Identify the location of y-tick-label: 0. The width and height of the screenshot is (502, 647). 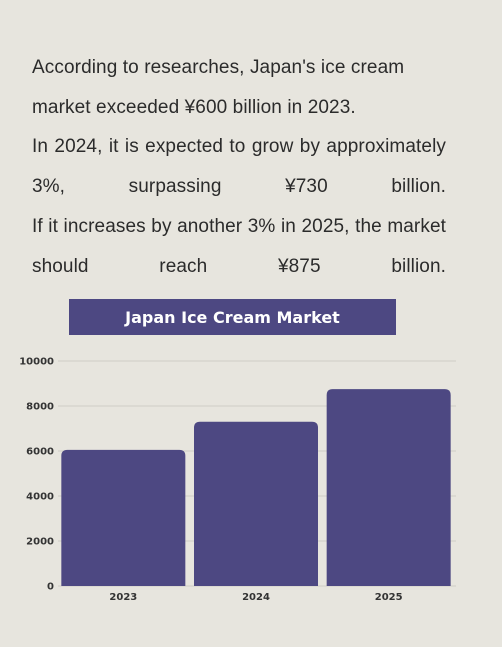
(50, 587).